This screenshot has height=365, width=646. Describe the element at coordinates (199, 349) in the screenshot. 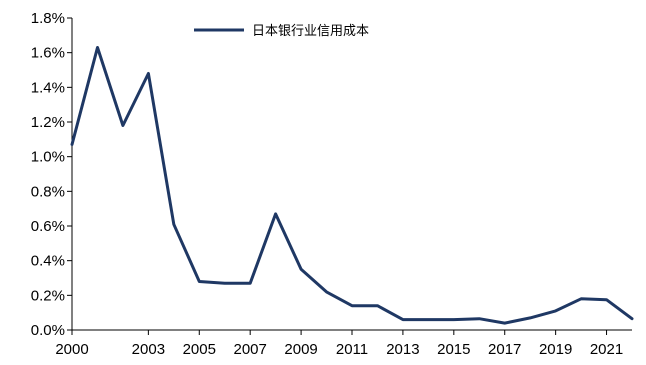

I see `x-tick-label: 2005` at that location.